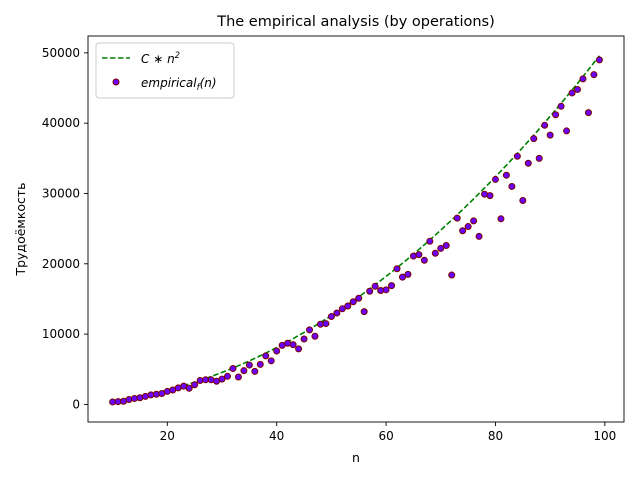 Image resolution: width=640 pixels, height=480 pixels. Describe the element at coordinates (20, 229) in the screenshot. I see `y-axis-label: Трудоёмкость` at that location.